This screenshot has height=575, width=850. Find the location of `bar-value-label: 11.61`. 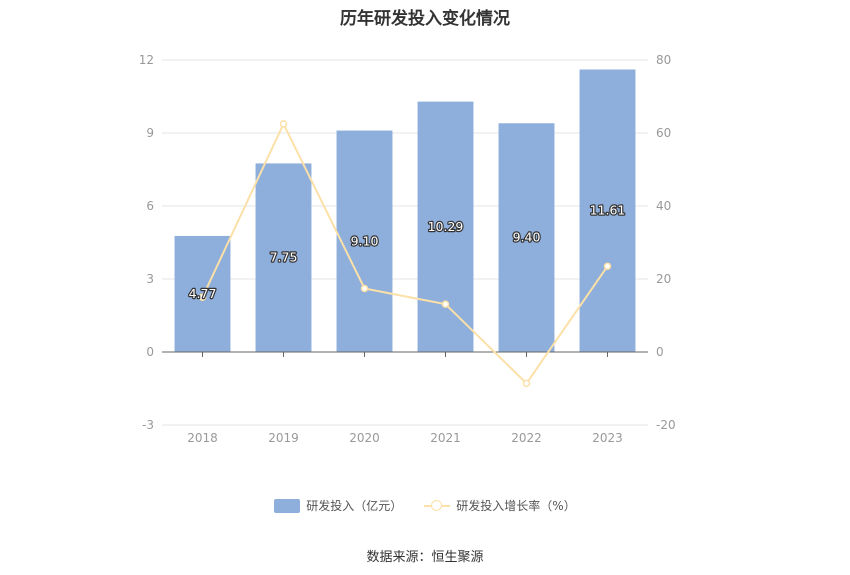

bar-value-label: 11.61 is located at coordinates (608, 210).